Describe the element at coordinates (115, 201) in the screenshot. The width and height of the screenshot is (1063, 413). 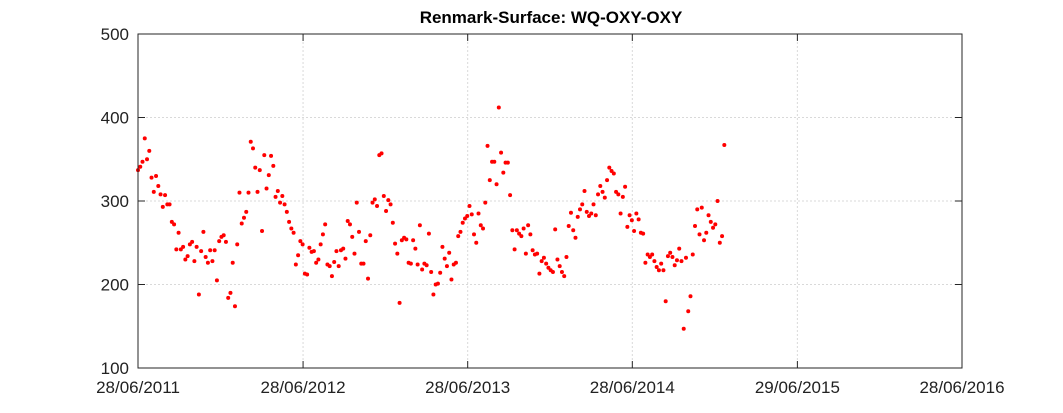
I see `y-tick-label: 300` at that location.